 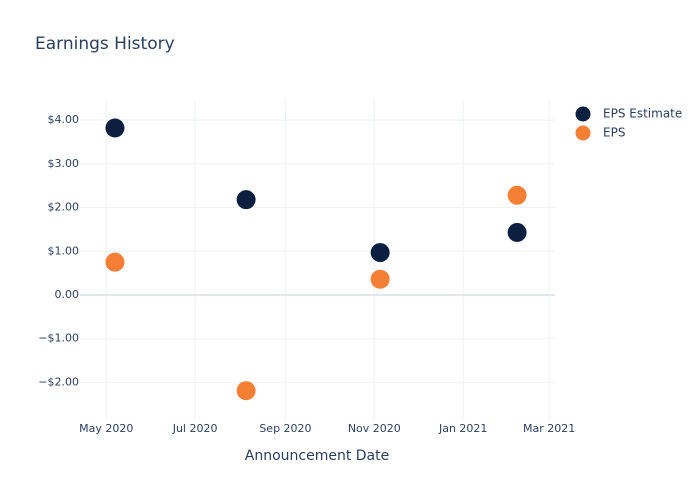 What do you see at coordinates (67, 294) in the screenshot?
I see `y-tick-label: 0.00` at bounding box center [67, 294].